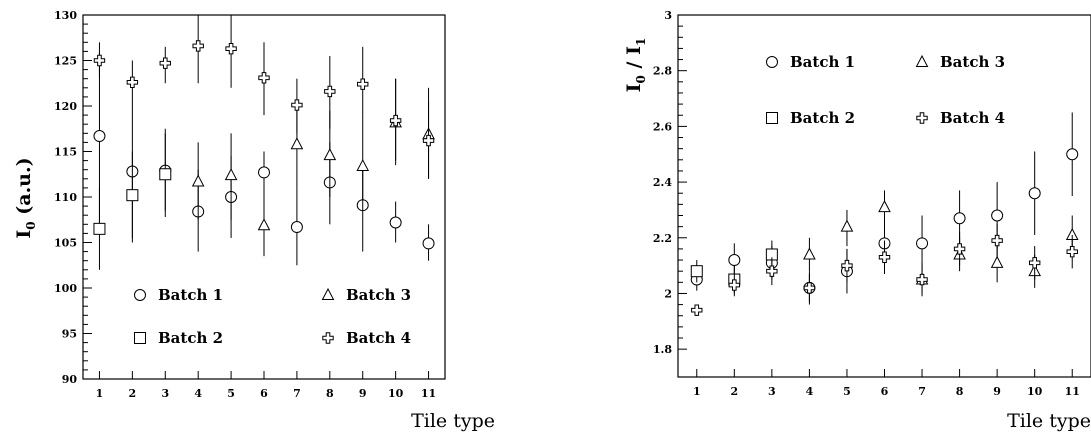 This screenshot has width=1091, height=432. What do you see at coordinates (822, 118) in the screenshot?
I see `legend-label: Batch 2` at bounding box center [822, 118].